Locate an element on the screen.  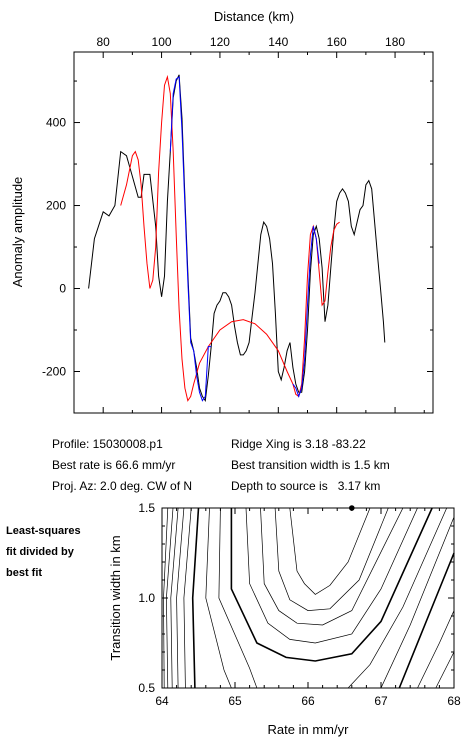
top-y-axis-label: Anomaly amplitude is located at coordinates (17, 232).